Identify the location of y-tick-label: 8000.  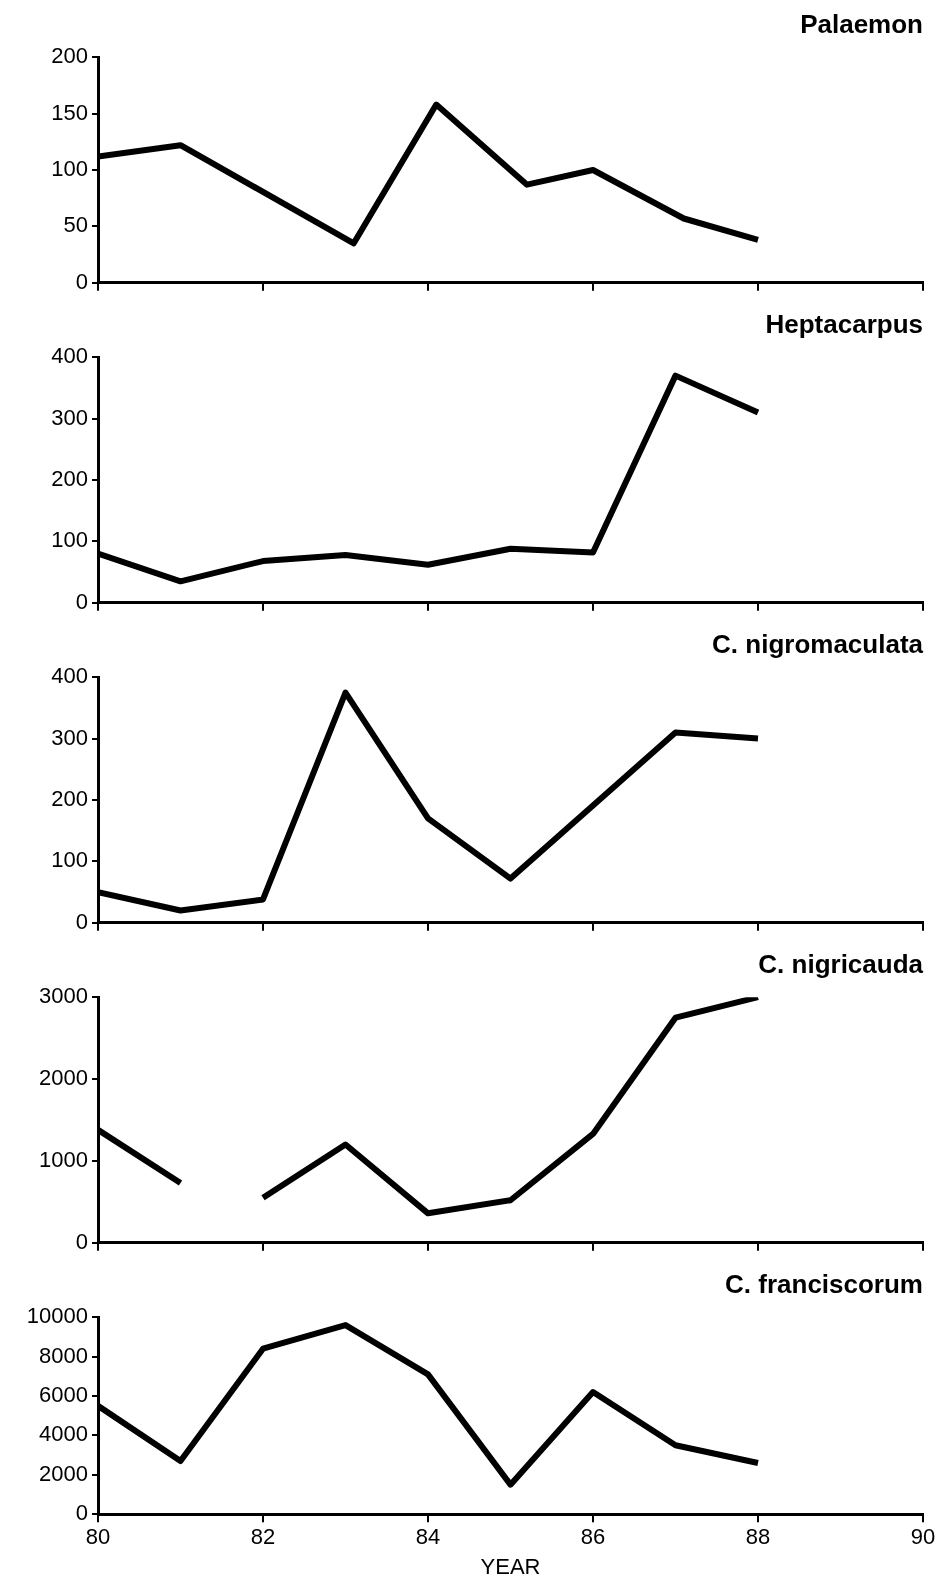
(63, 1355).